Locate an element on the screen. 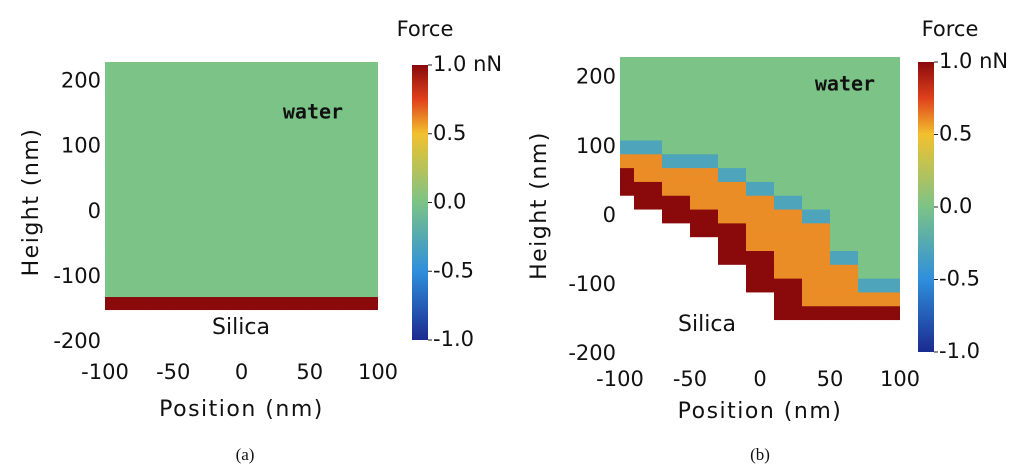 Image resolution: width=1016 pixels, height=469 pixels. y-axis-title: Height (nm) is located at coordinates (31, 202).